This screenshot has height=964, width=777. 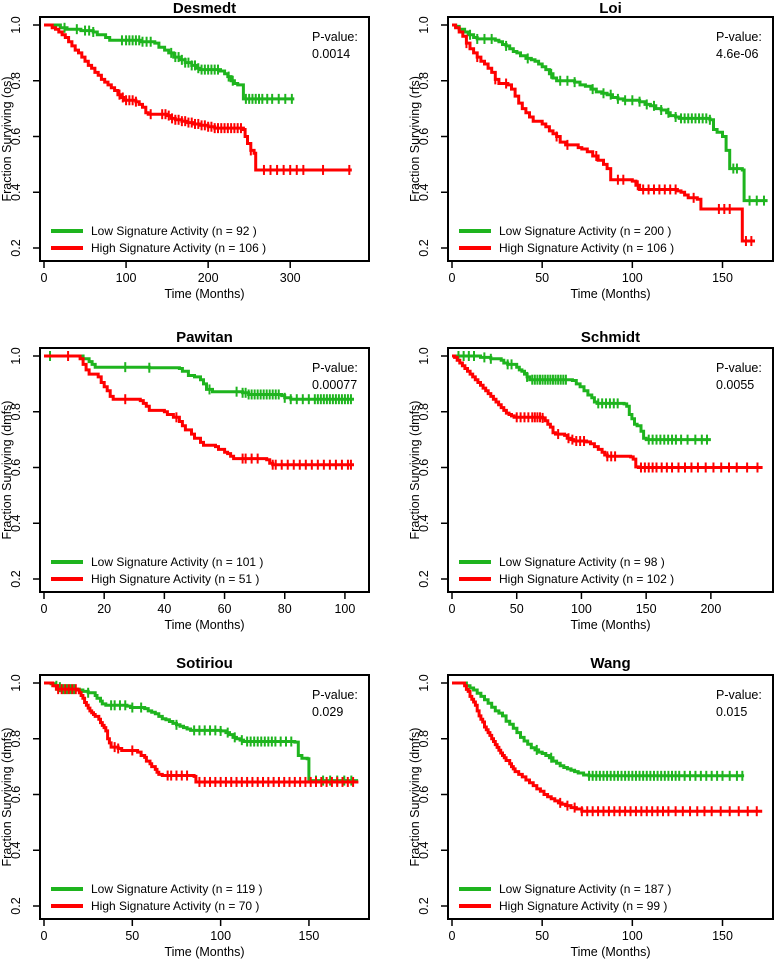 What do you see at coordinates (7, 138) in the screenshot?
I see `y-axis-title: Fraction Surviving (os)` at bounding box center [7, 138].